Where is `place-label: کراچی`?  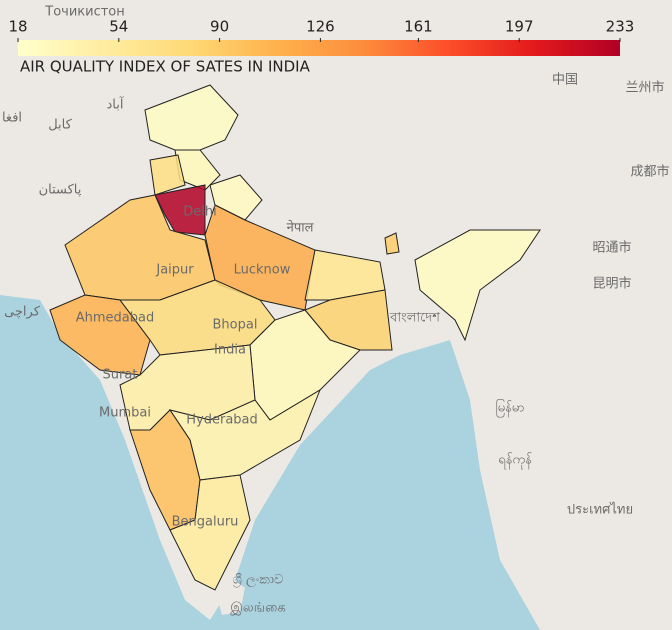
place-label: کراچی is located at coordinates (22, 312).